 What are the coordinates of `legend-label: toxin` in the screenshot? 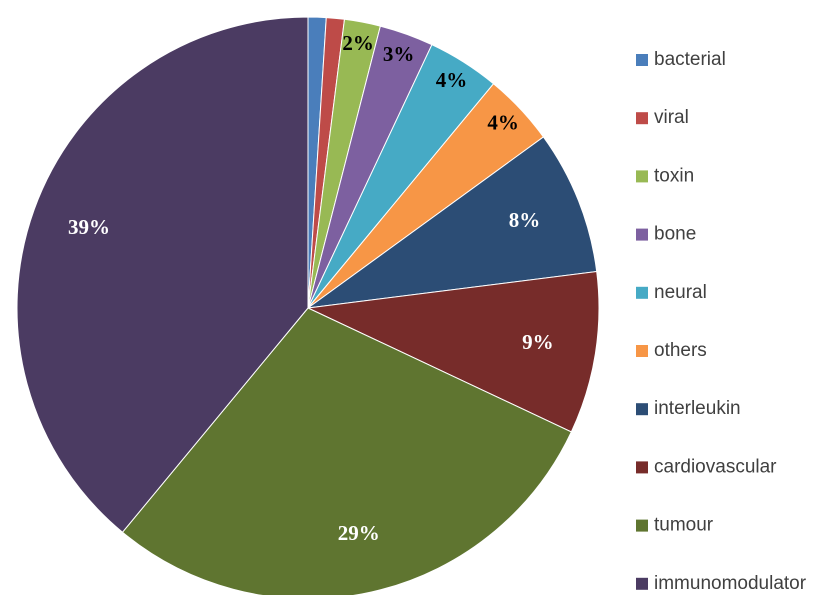 It's located at (674, 175).